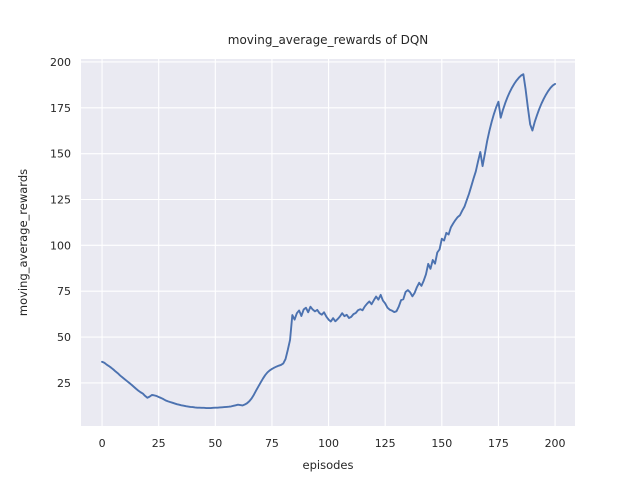 Image resolution: width=640 pixels, height=480 pixels. What do you see at coordinates (23, 242) in the screenshot?
I see `y-axis-label: moving_average_rewards` at bounding box center [23, 242].